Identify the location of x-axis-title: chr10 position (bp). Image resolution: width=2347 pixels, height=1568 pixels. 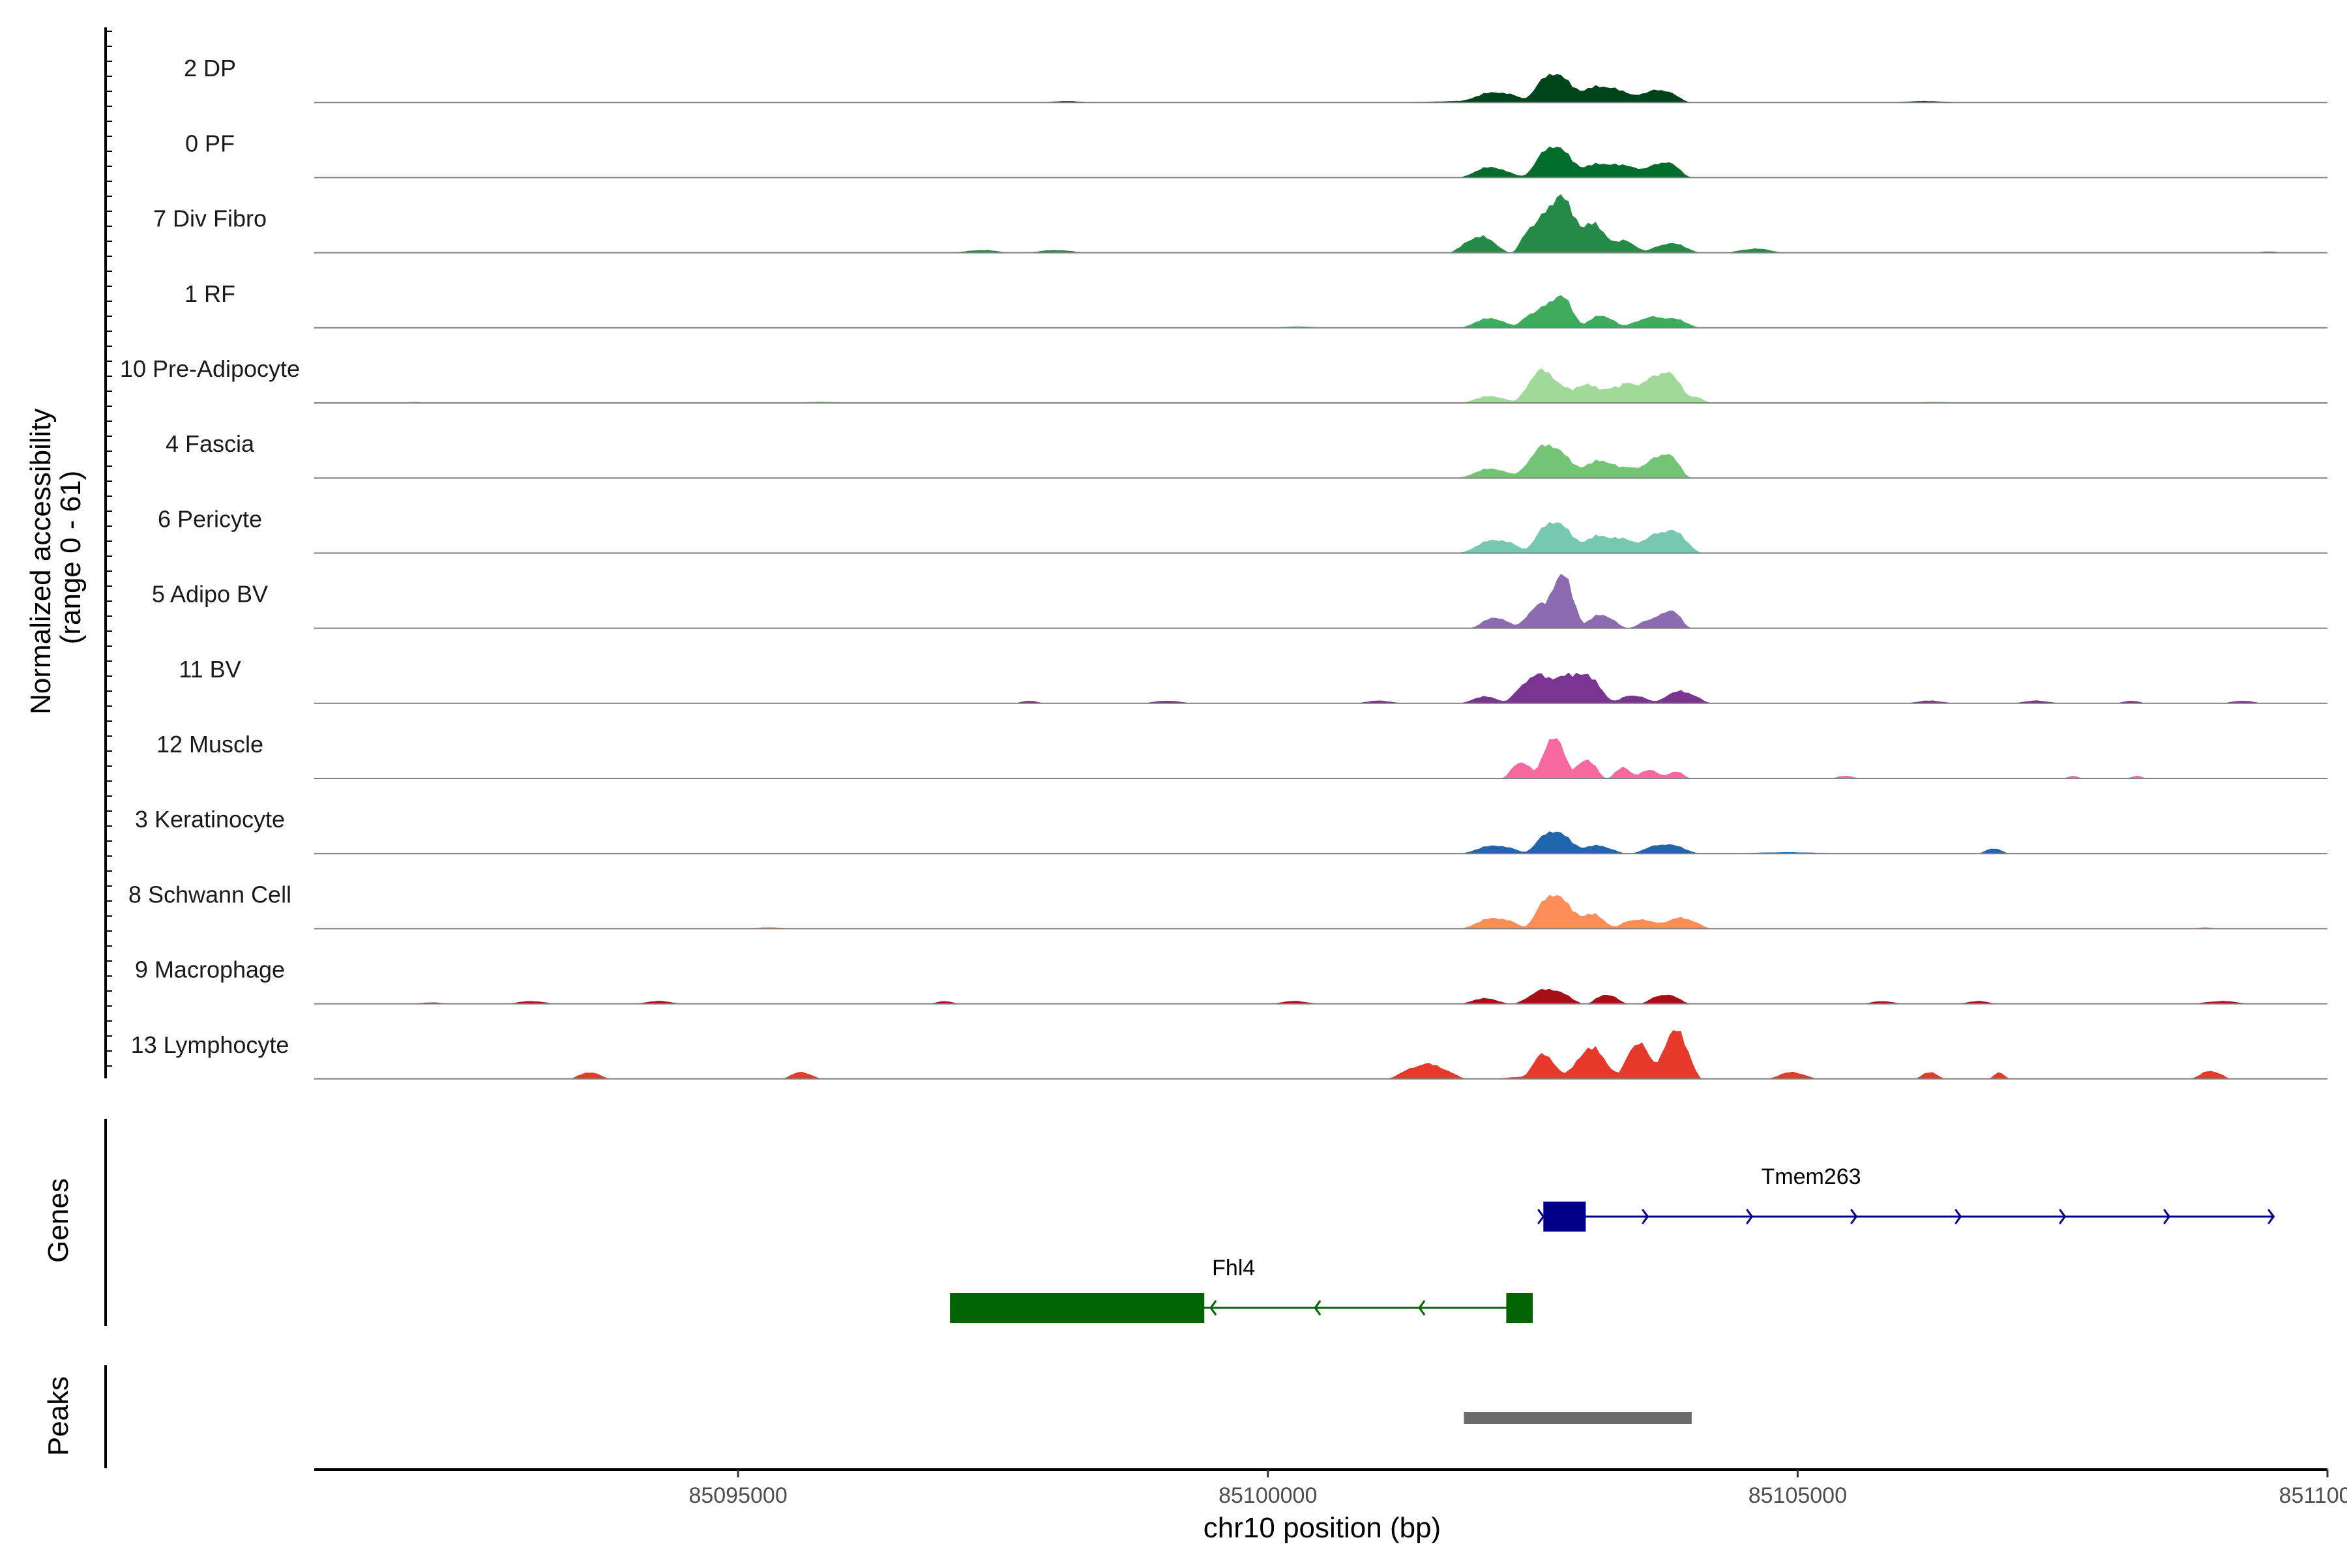
(1322, 1528).